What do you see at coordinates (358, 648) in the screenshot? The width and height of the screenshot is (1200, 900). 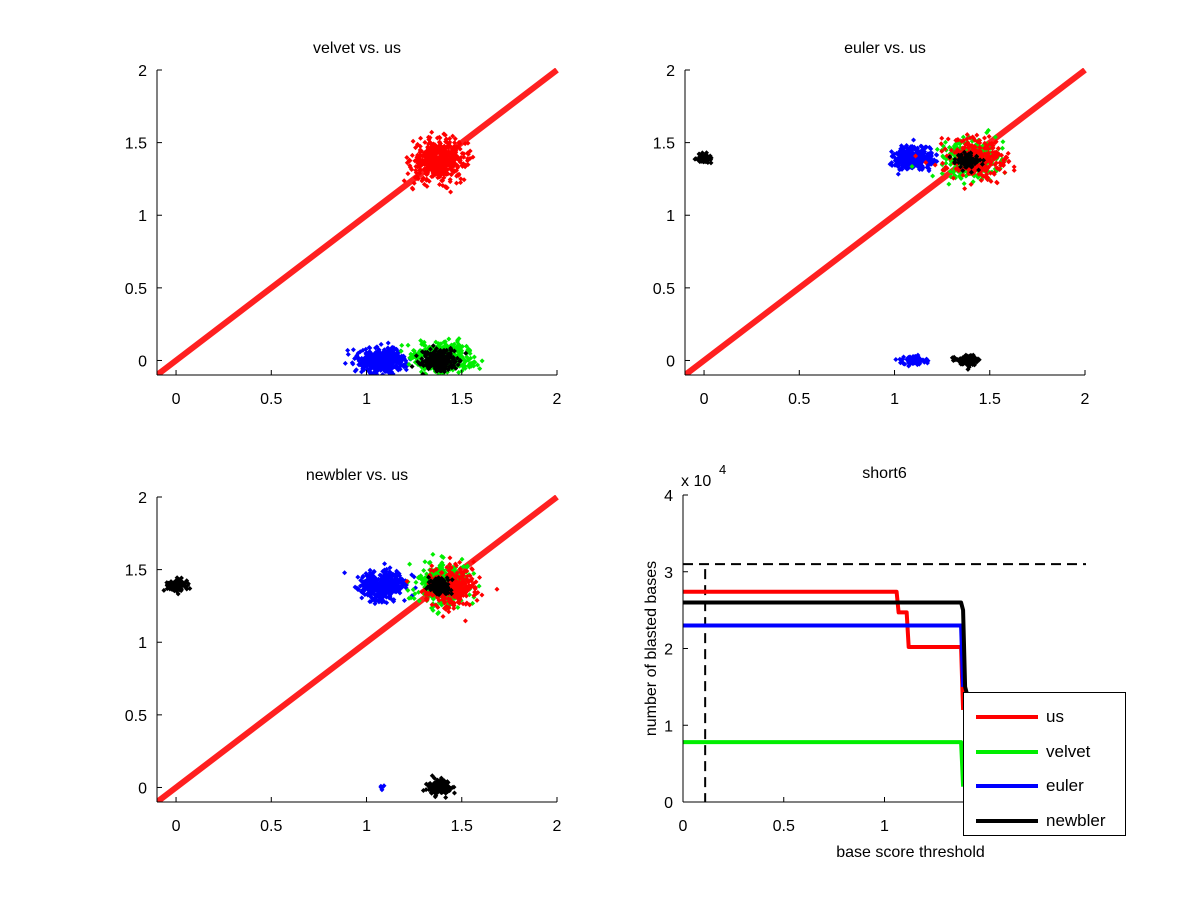 I see `diagonal-line` at bounding box center [358, 648].